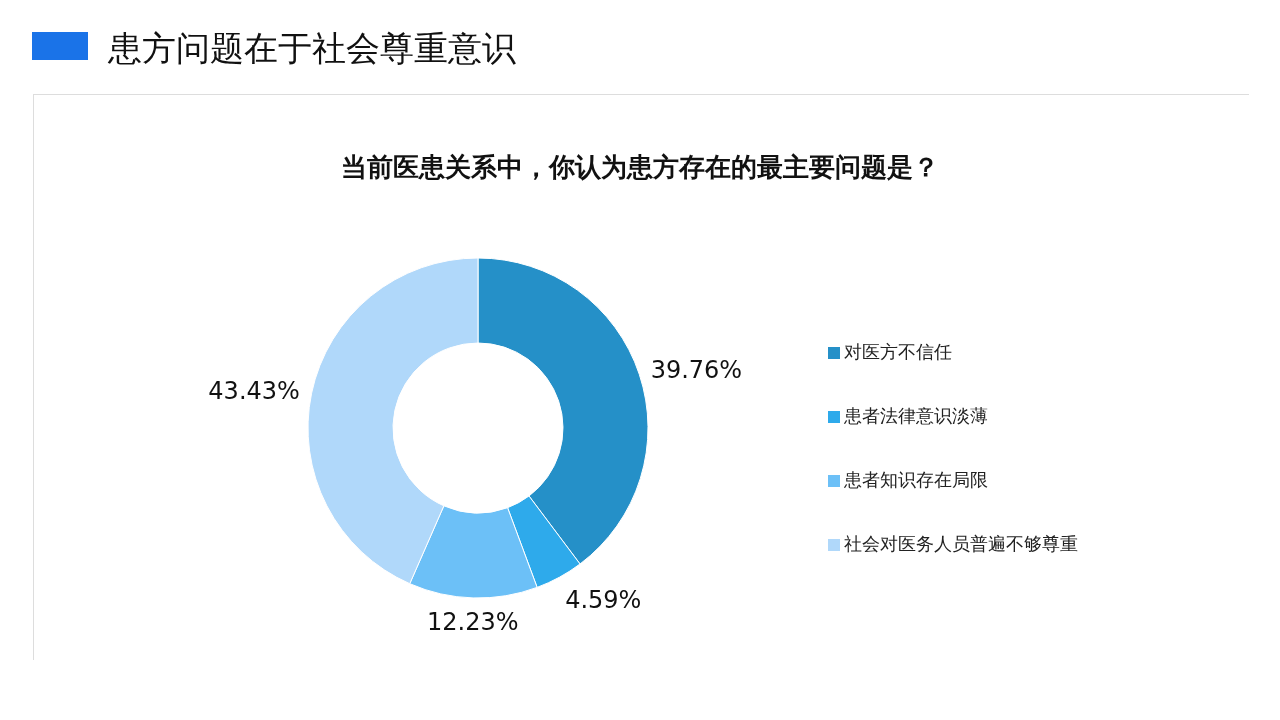 The height and width of the screenshot is (720, 1280). What do you see at coordinates (898, 351) in the screenshot?
I see `legend-label: 对医方不信任` at bounding box center [898, 351].